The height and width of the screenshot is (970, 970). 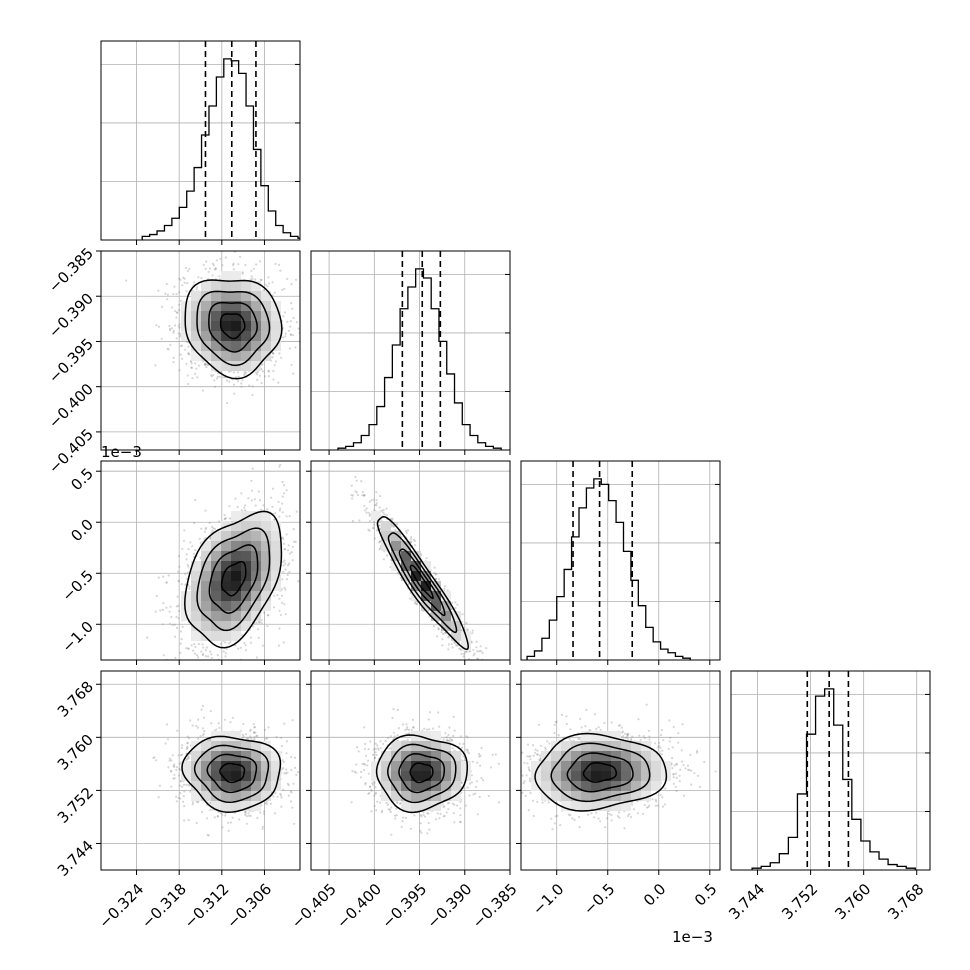 I want to click on x-tick-label: −0.318, so click(x=164, y=906).